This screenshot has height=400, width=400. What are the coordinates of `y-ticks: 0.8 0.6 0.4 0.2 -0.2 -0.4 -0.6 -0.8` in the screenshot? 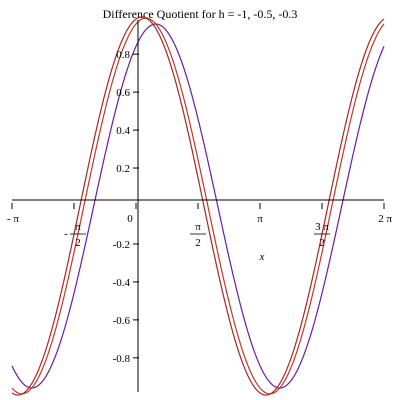 It's located at (126, 207).